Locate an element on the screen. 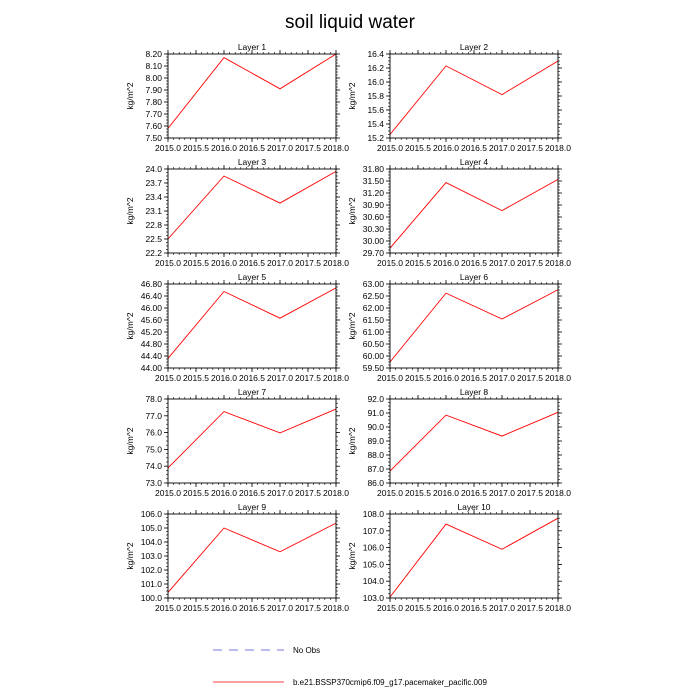  y-tick-label: 74.0 is located at coordinates (153, 466).